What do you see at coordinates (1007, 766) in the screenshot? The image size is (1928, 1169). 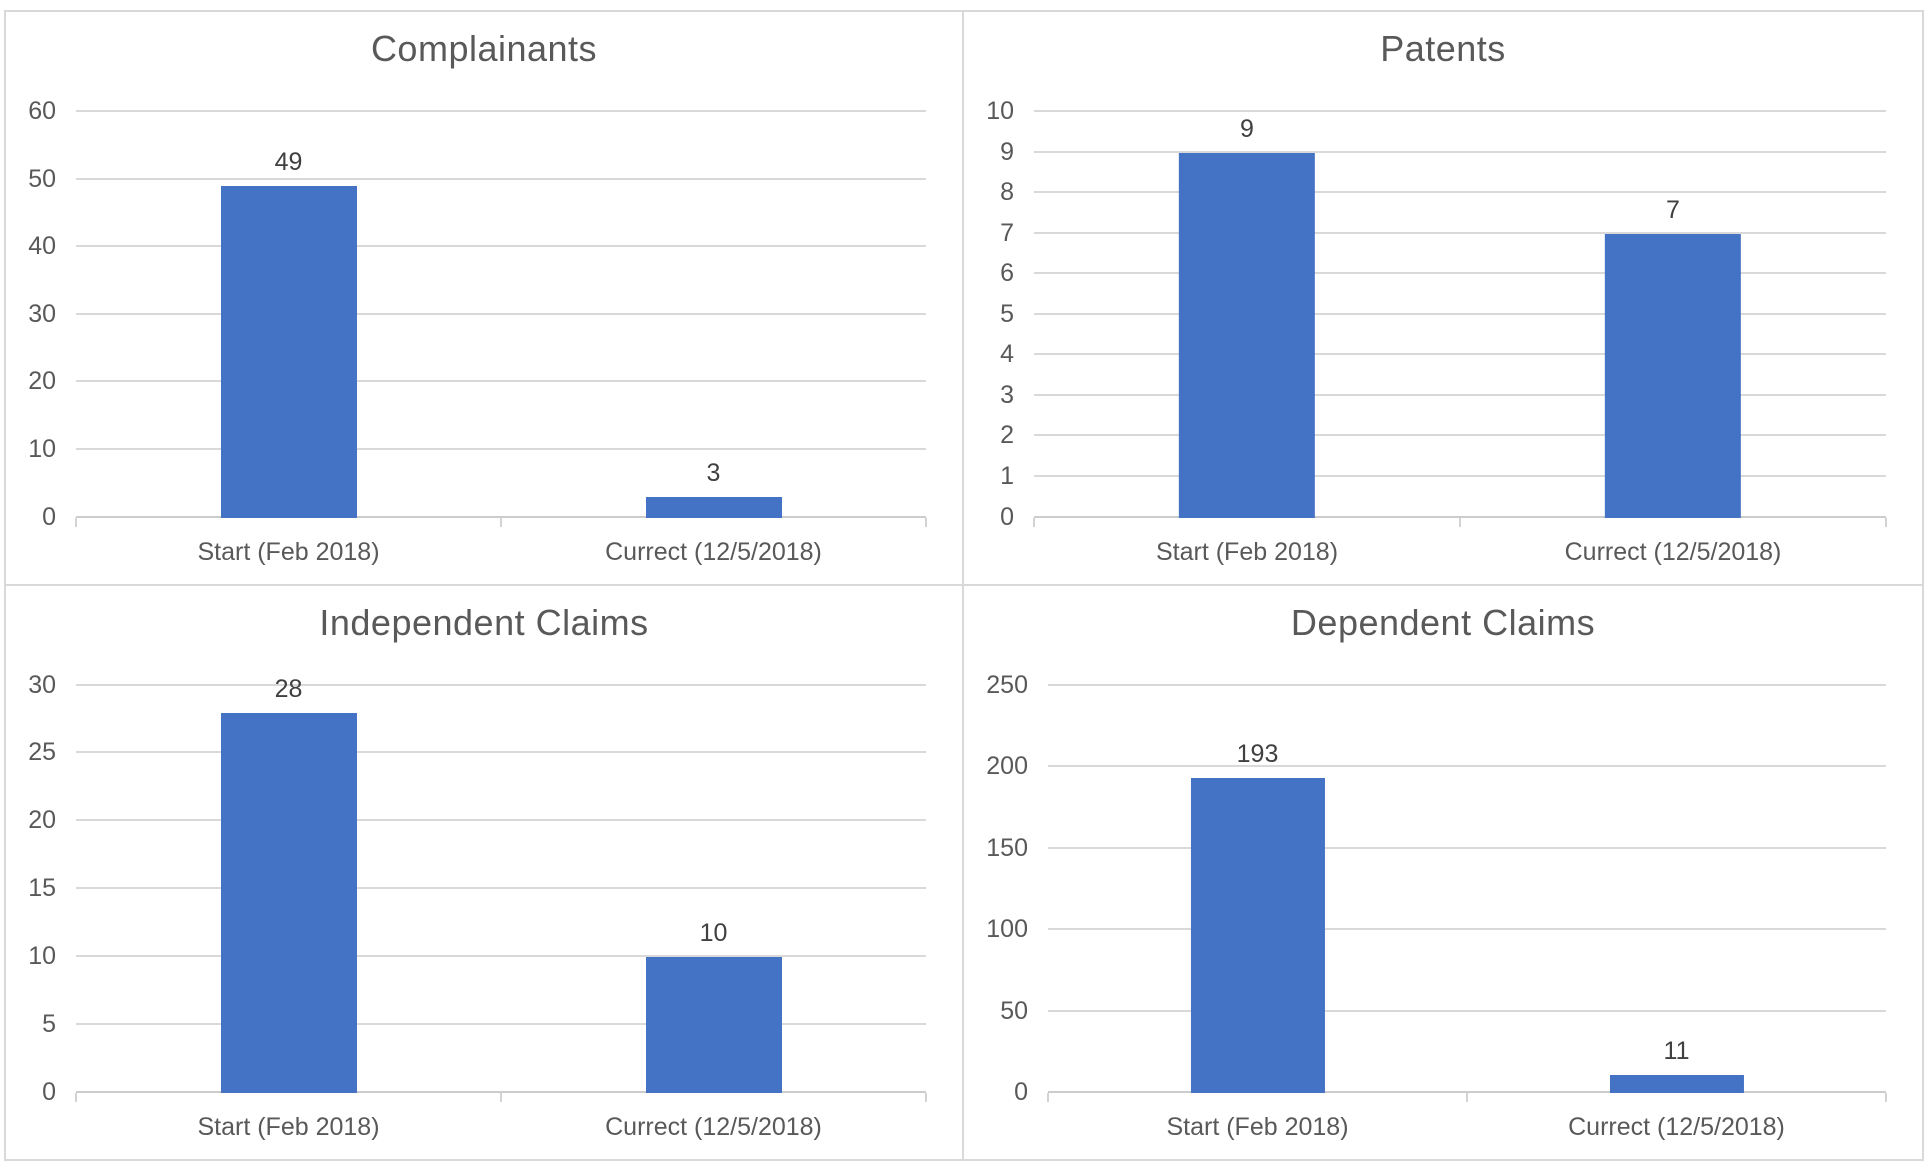 I see `y-tick-label: 200` at bounding box center [1007, 766].